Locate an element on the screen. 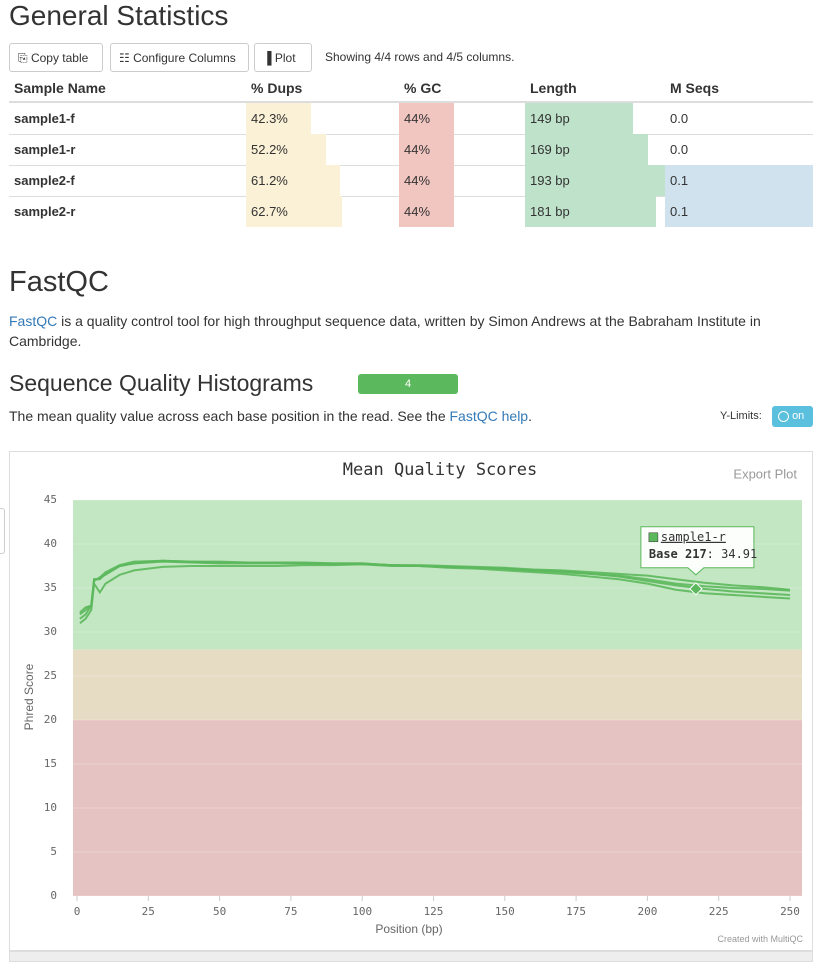 Image resolution: width=822 pixels, height=970 pixels. subsection-title: Sequence Quality Histograms is located at coordinates (161, 383).